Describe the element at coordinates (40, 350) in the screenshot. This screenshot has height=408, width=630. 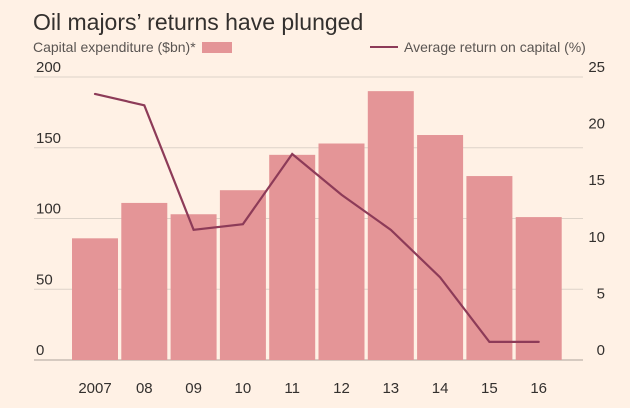
I see `left-tick-label: 0` at that location.